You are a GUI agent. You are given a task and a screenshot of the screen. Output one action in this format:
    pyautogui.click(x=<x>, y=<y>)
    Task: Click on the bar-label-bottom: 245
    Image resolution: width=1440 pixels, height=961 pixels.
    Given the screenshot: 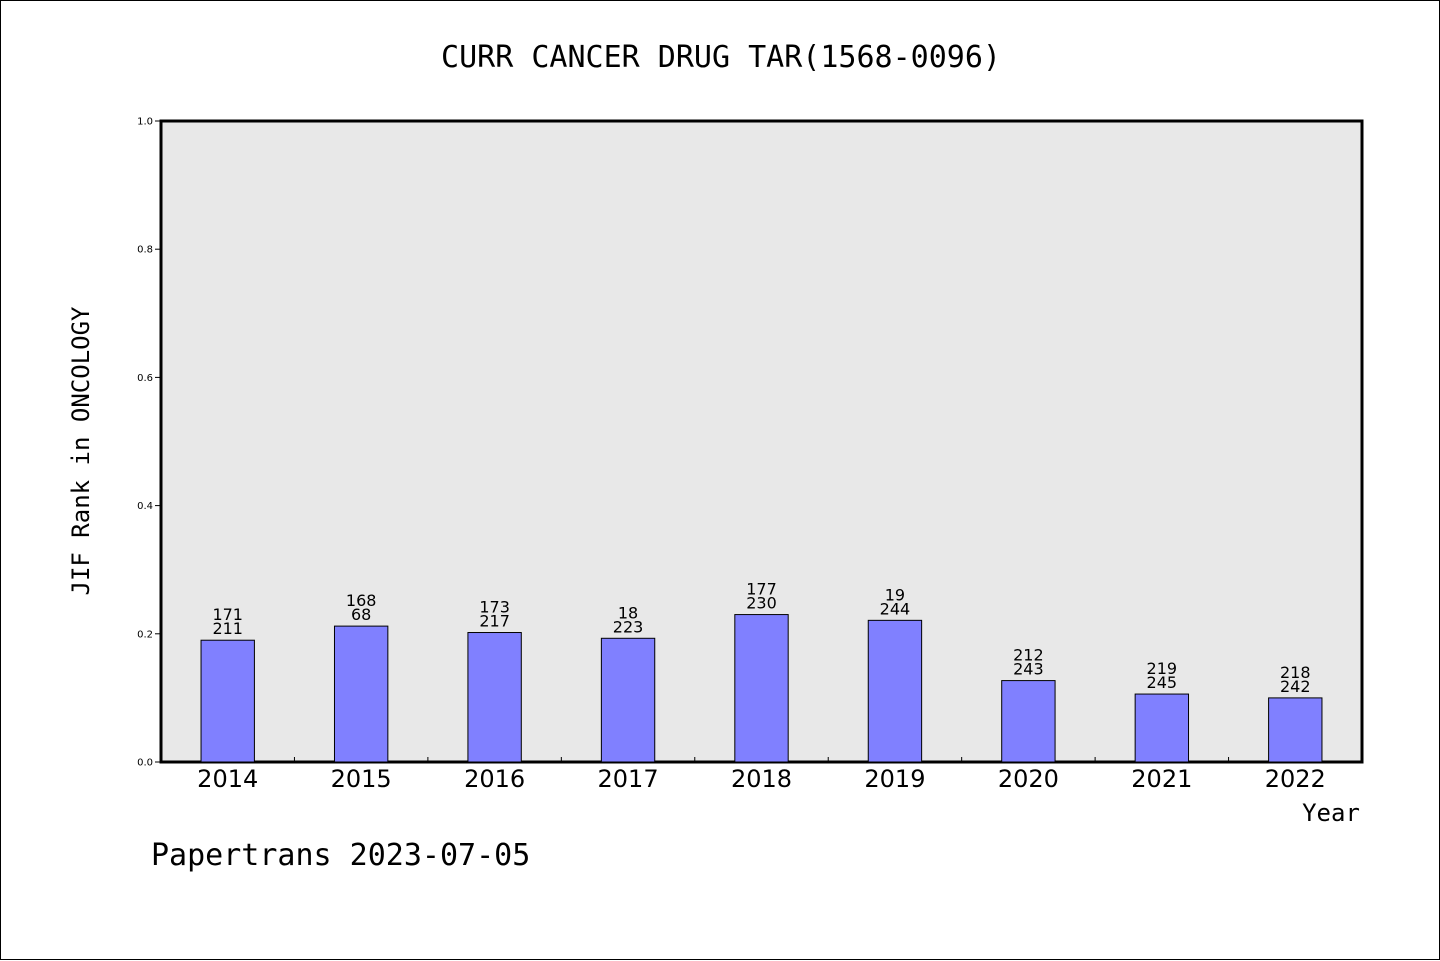 What is the action you would take?
    pyautogui.click(x=1162, y=682)
    